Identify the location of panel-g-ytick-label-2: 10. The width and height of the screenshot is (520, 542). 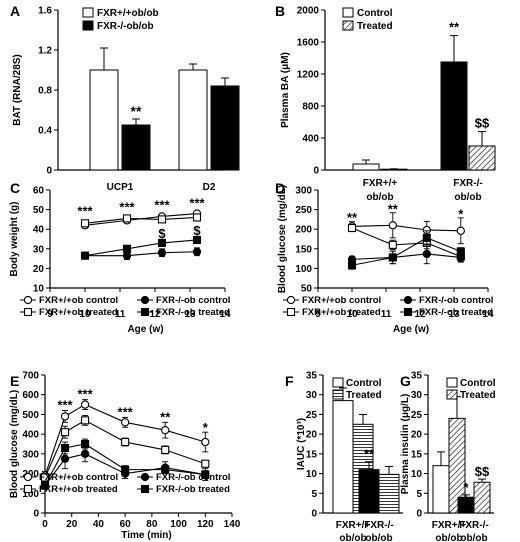
(417, 474).